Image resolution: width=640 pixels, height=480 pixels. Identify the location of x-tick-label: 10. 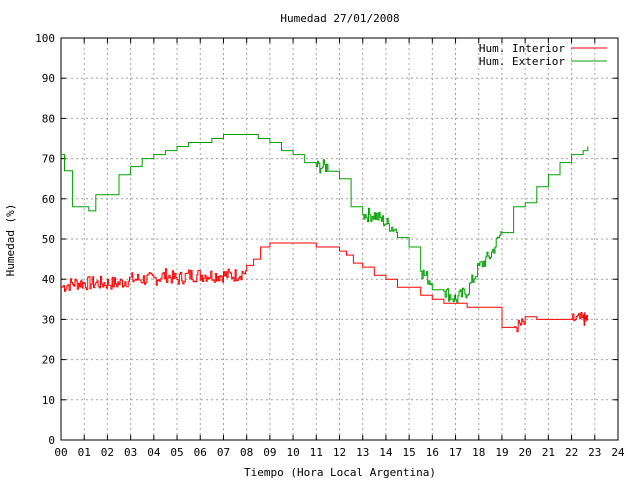
(292, 452).